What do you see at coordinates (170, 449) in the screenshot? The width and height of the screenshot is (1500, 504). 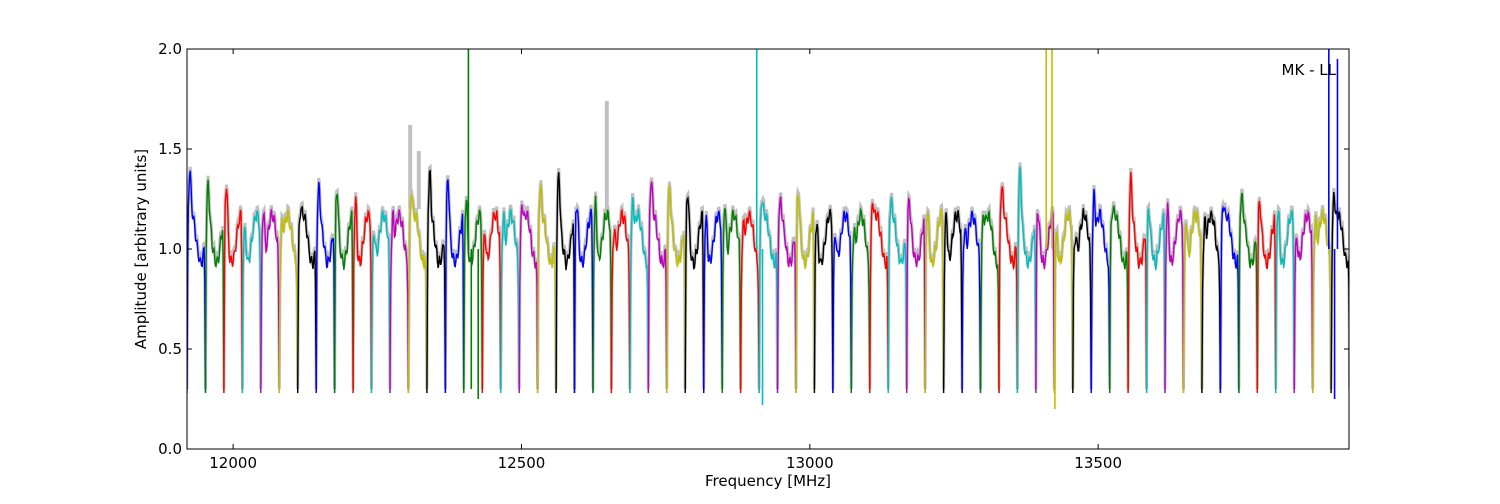 I see `y-tick-label: 0.0` at bounding box center [170, 449].